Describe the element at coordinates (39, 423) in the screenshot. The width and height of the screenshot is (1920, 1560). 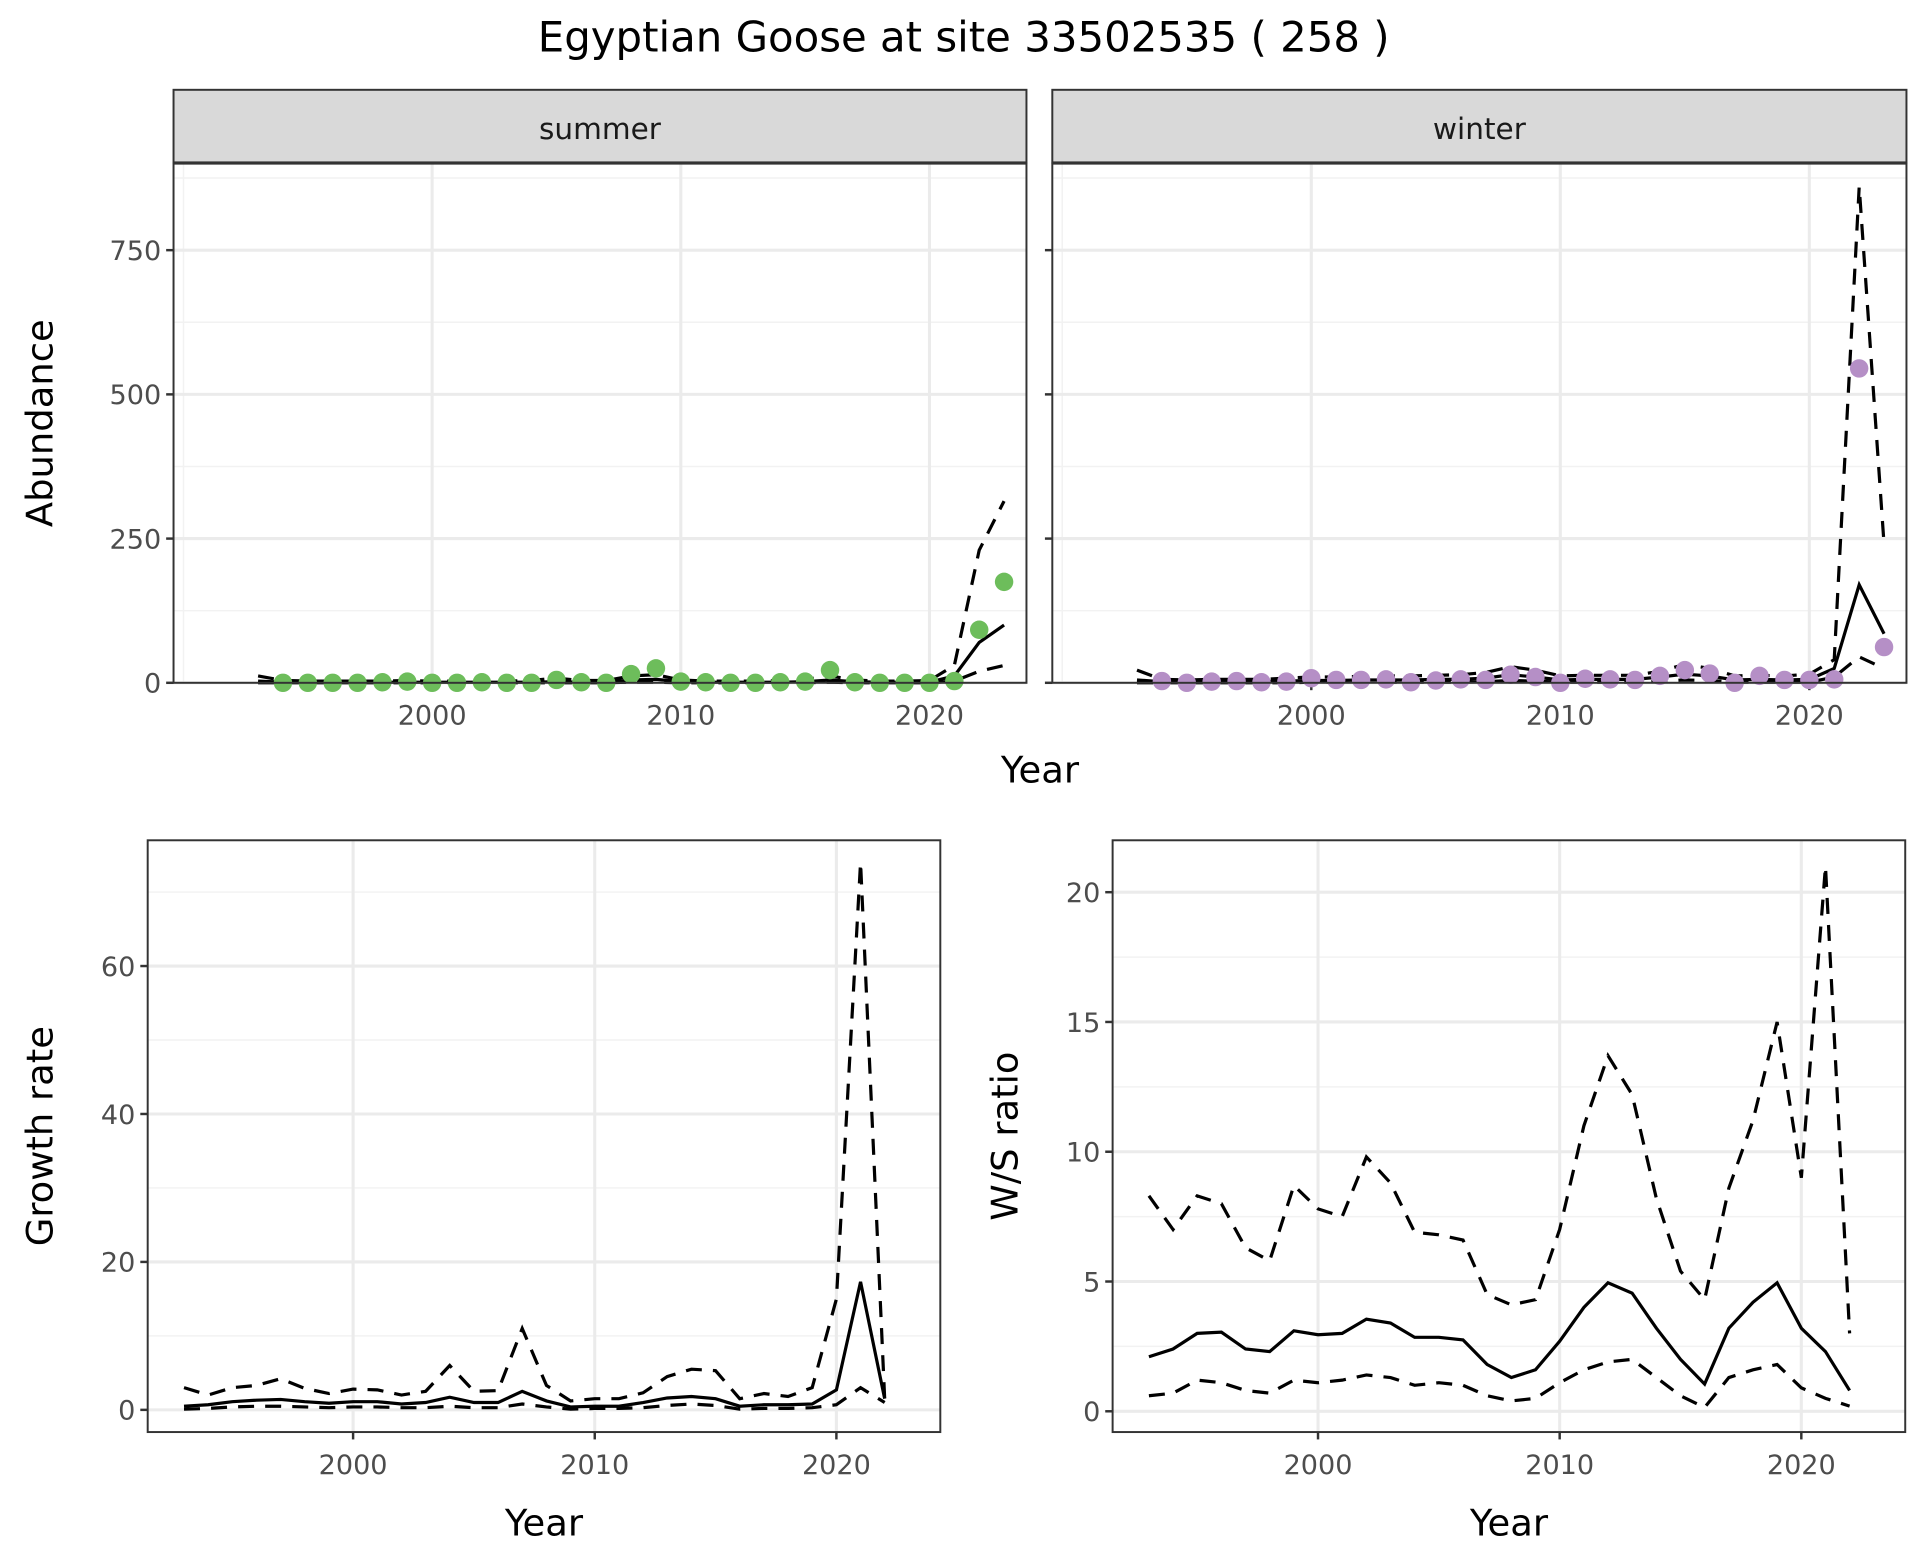
I see `y-axis-title: Abundance` at that location.